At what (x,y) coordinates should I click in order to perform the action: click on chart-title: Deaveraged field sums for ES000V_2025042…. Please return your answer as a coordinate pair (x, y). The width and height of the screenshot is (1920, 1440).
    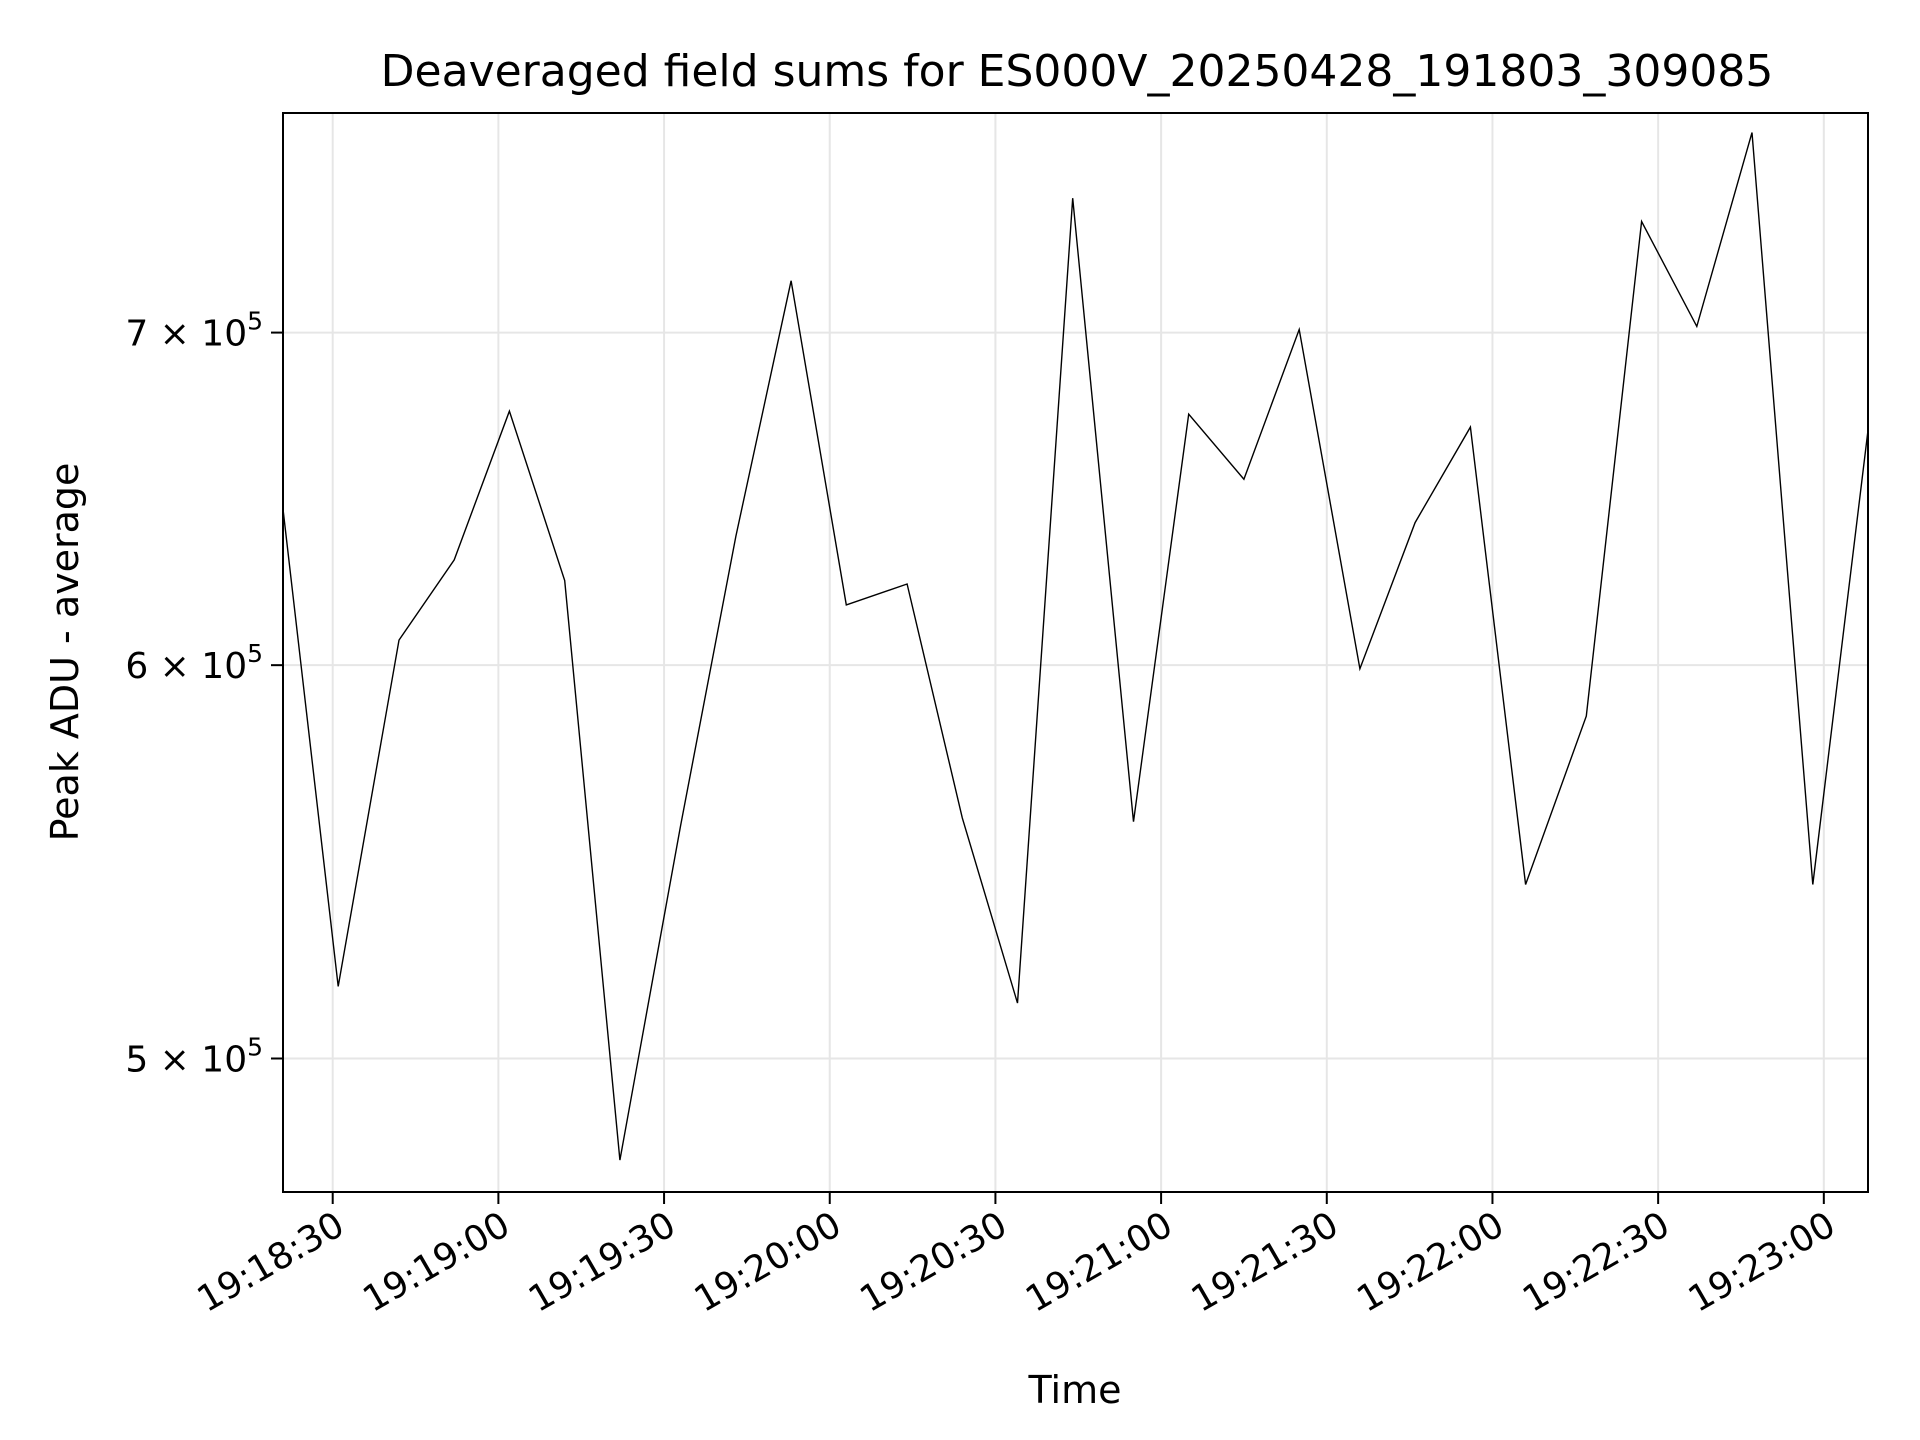
    Looking at the image, I should click on (1077, 71).